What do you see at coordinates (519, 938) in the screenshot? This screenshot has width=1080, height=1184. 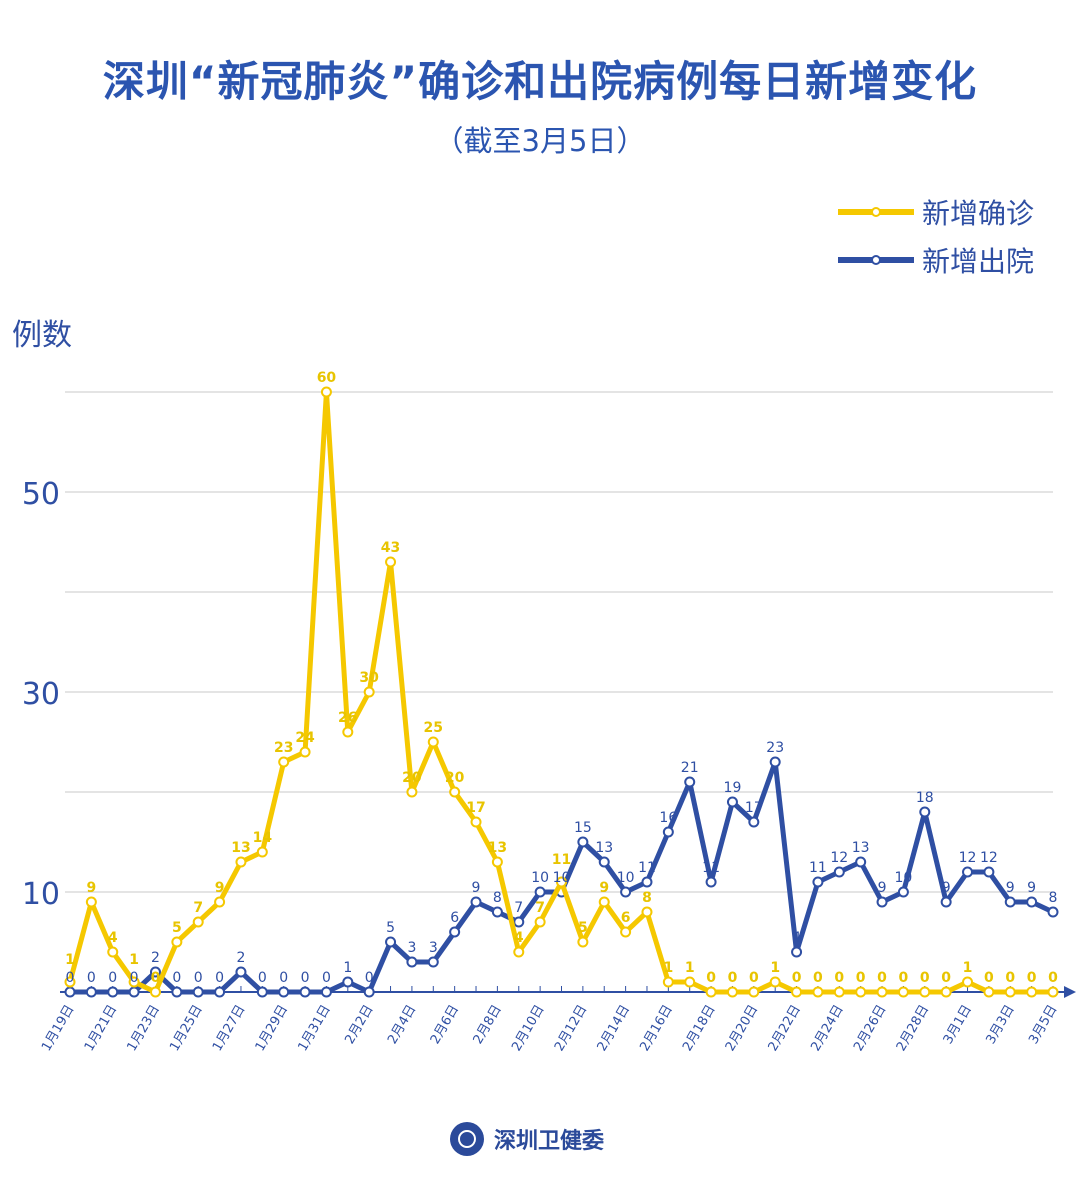 I see `data-label: 4` at bounding box center [519, 938].